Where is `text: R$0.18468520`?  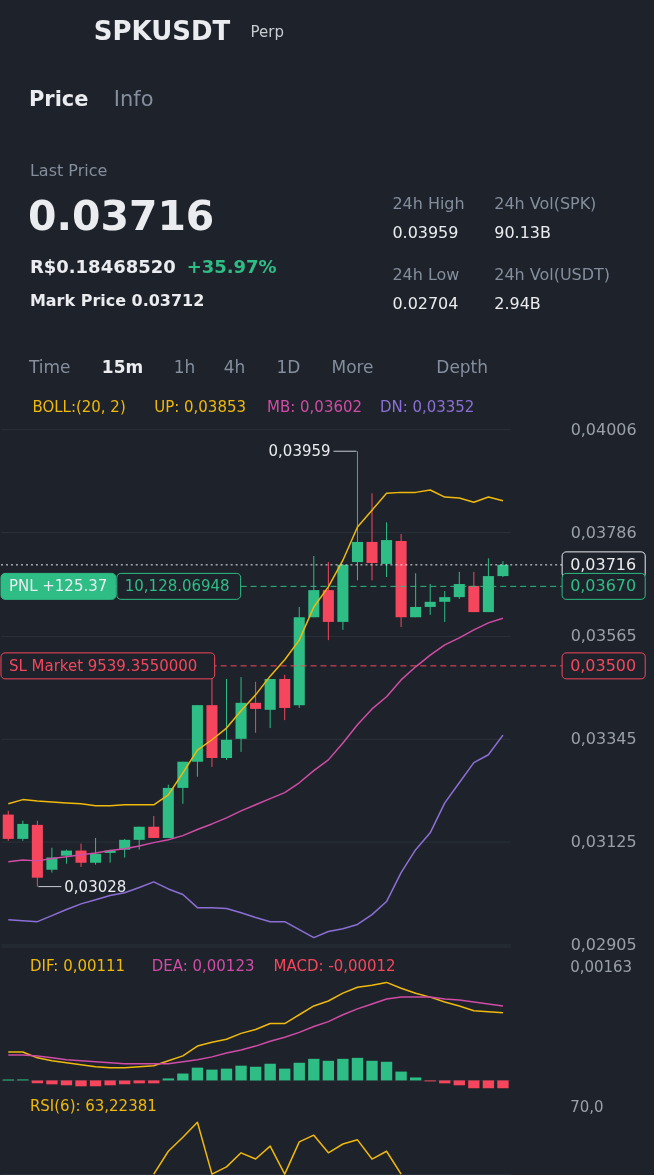
text: R$0.18468520 is located at coordinates (102, 267).